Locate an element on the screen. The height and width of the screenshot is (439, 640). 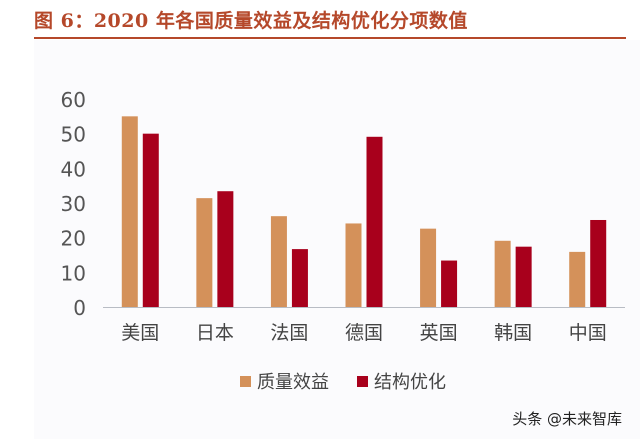
legend: 质量效益 结构优化 is located at coordinates (343, 381).